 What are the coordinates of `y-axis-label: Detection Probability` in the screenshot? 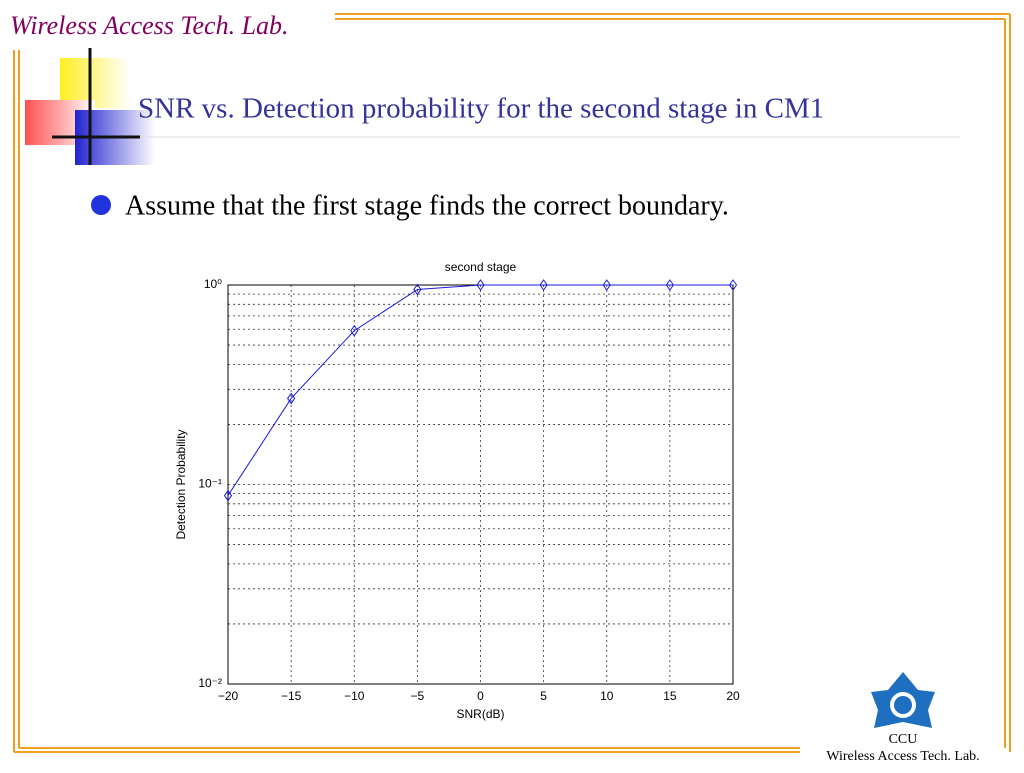 It's located at (181, 484).